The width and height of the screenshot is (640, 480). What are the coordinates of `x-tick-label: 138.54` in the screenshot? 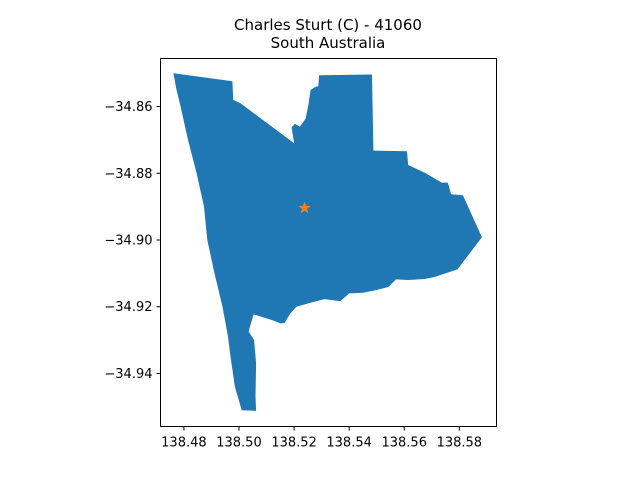 It's located at (349, 443).